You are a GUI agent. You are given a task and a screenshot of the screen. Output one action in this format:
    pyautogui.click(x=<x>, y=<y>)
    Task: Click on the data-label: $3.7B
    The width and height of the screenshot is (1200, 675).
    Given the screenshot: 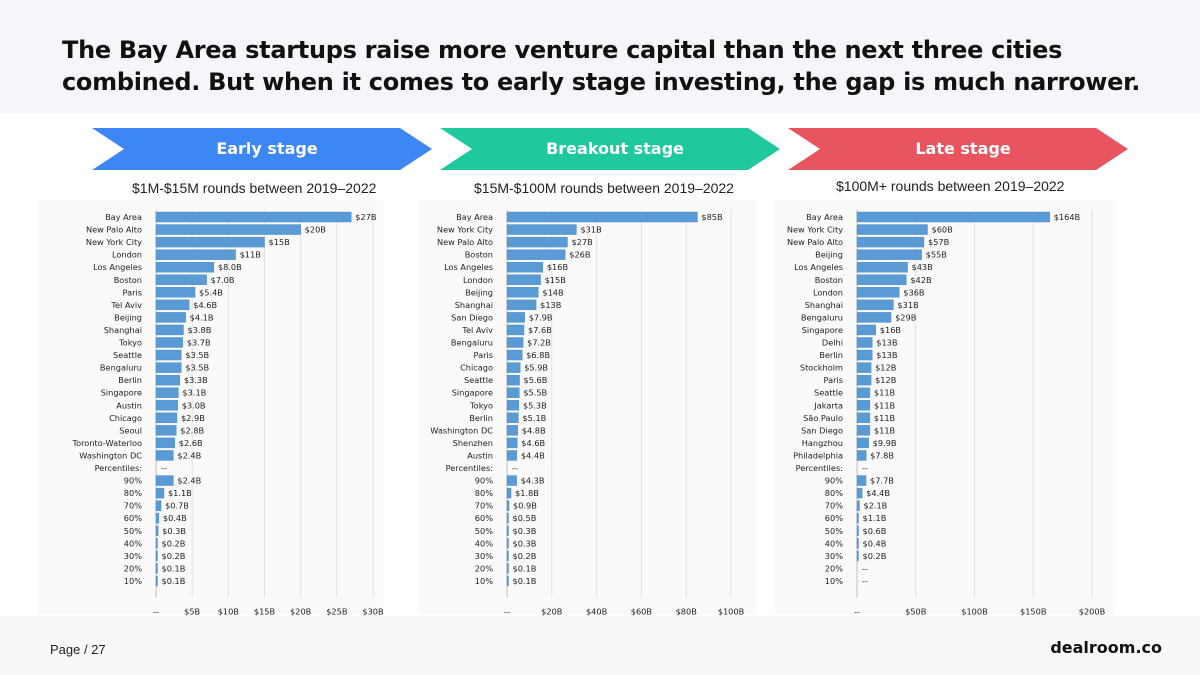 What is the action you would take?
    pyautogui.click(x=199, y=343)
    